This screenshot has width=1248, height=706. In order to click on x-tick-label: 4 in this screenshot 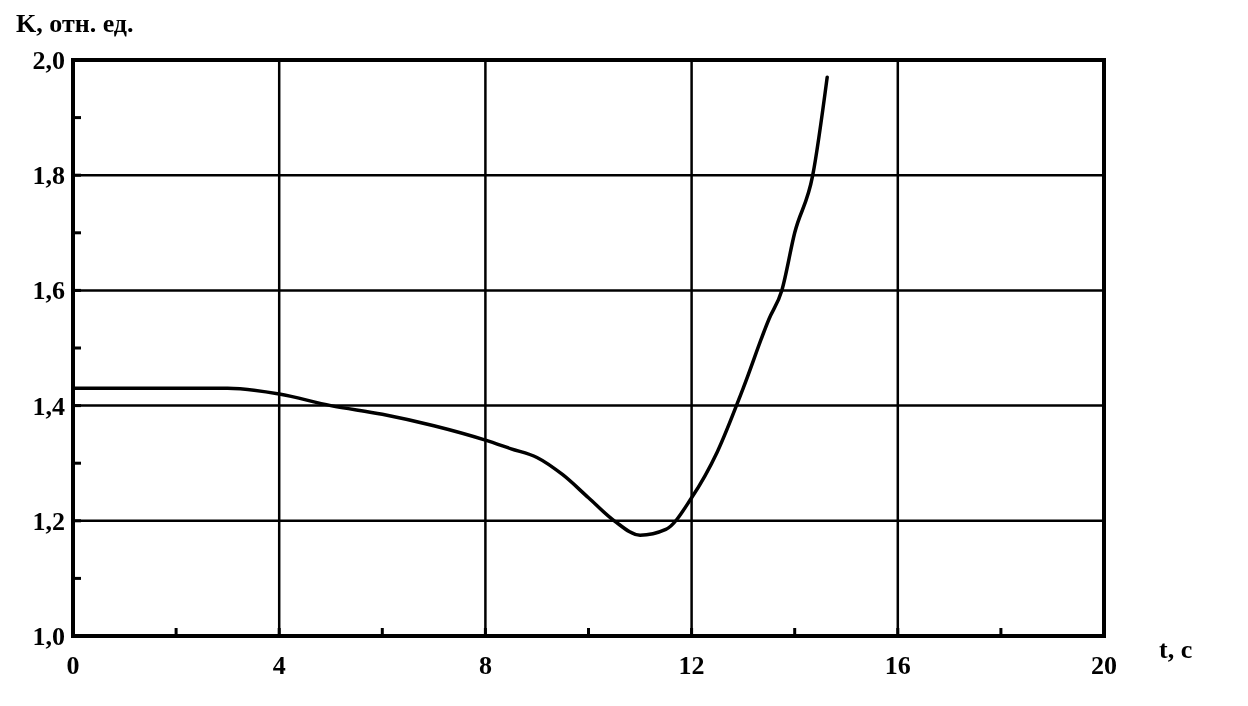, I will do `click(279, 665)`.